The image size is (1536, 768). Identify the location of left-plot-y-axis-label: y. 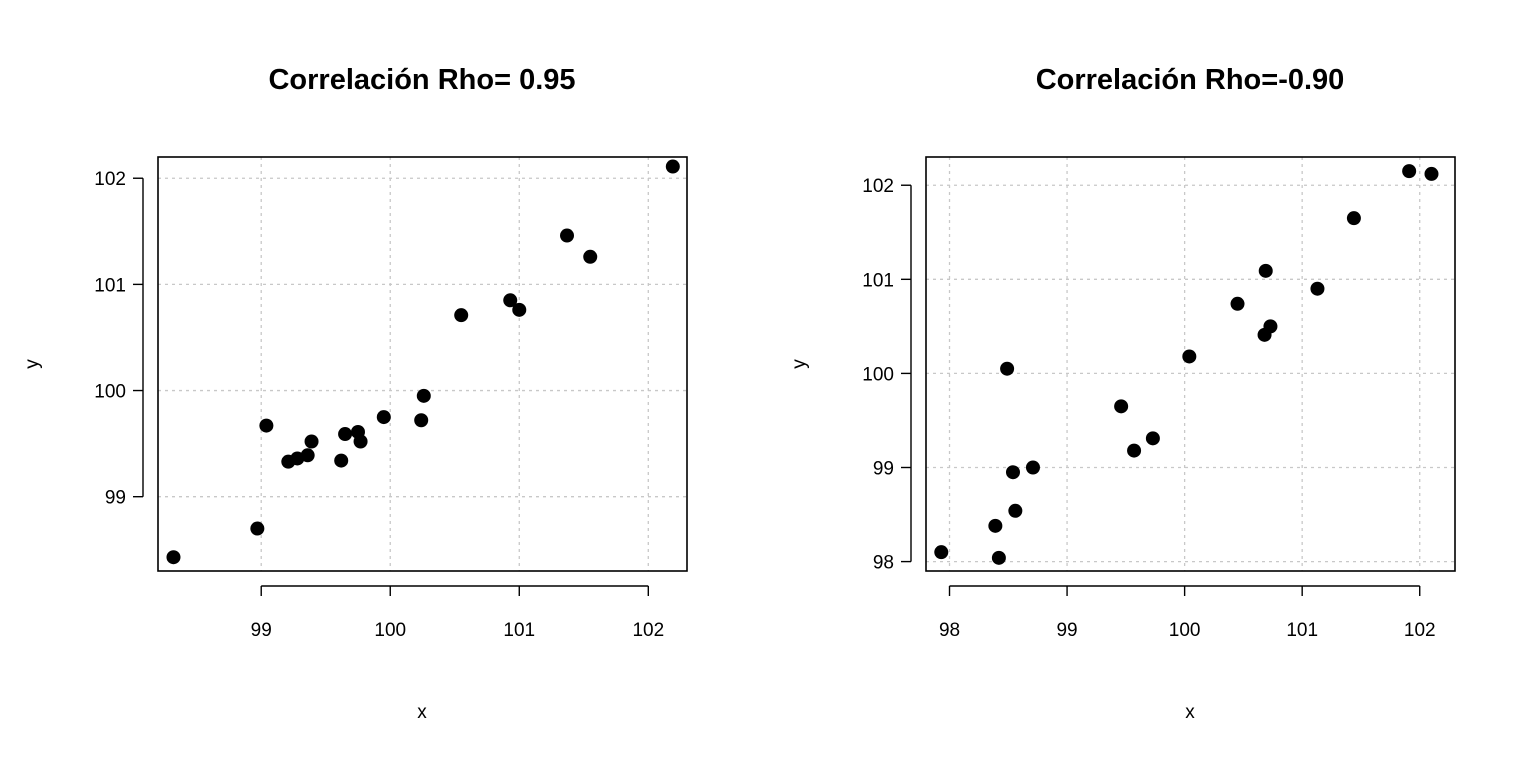
(32, 364).